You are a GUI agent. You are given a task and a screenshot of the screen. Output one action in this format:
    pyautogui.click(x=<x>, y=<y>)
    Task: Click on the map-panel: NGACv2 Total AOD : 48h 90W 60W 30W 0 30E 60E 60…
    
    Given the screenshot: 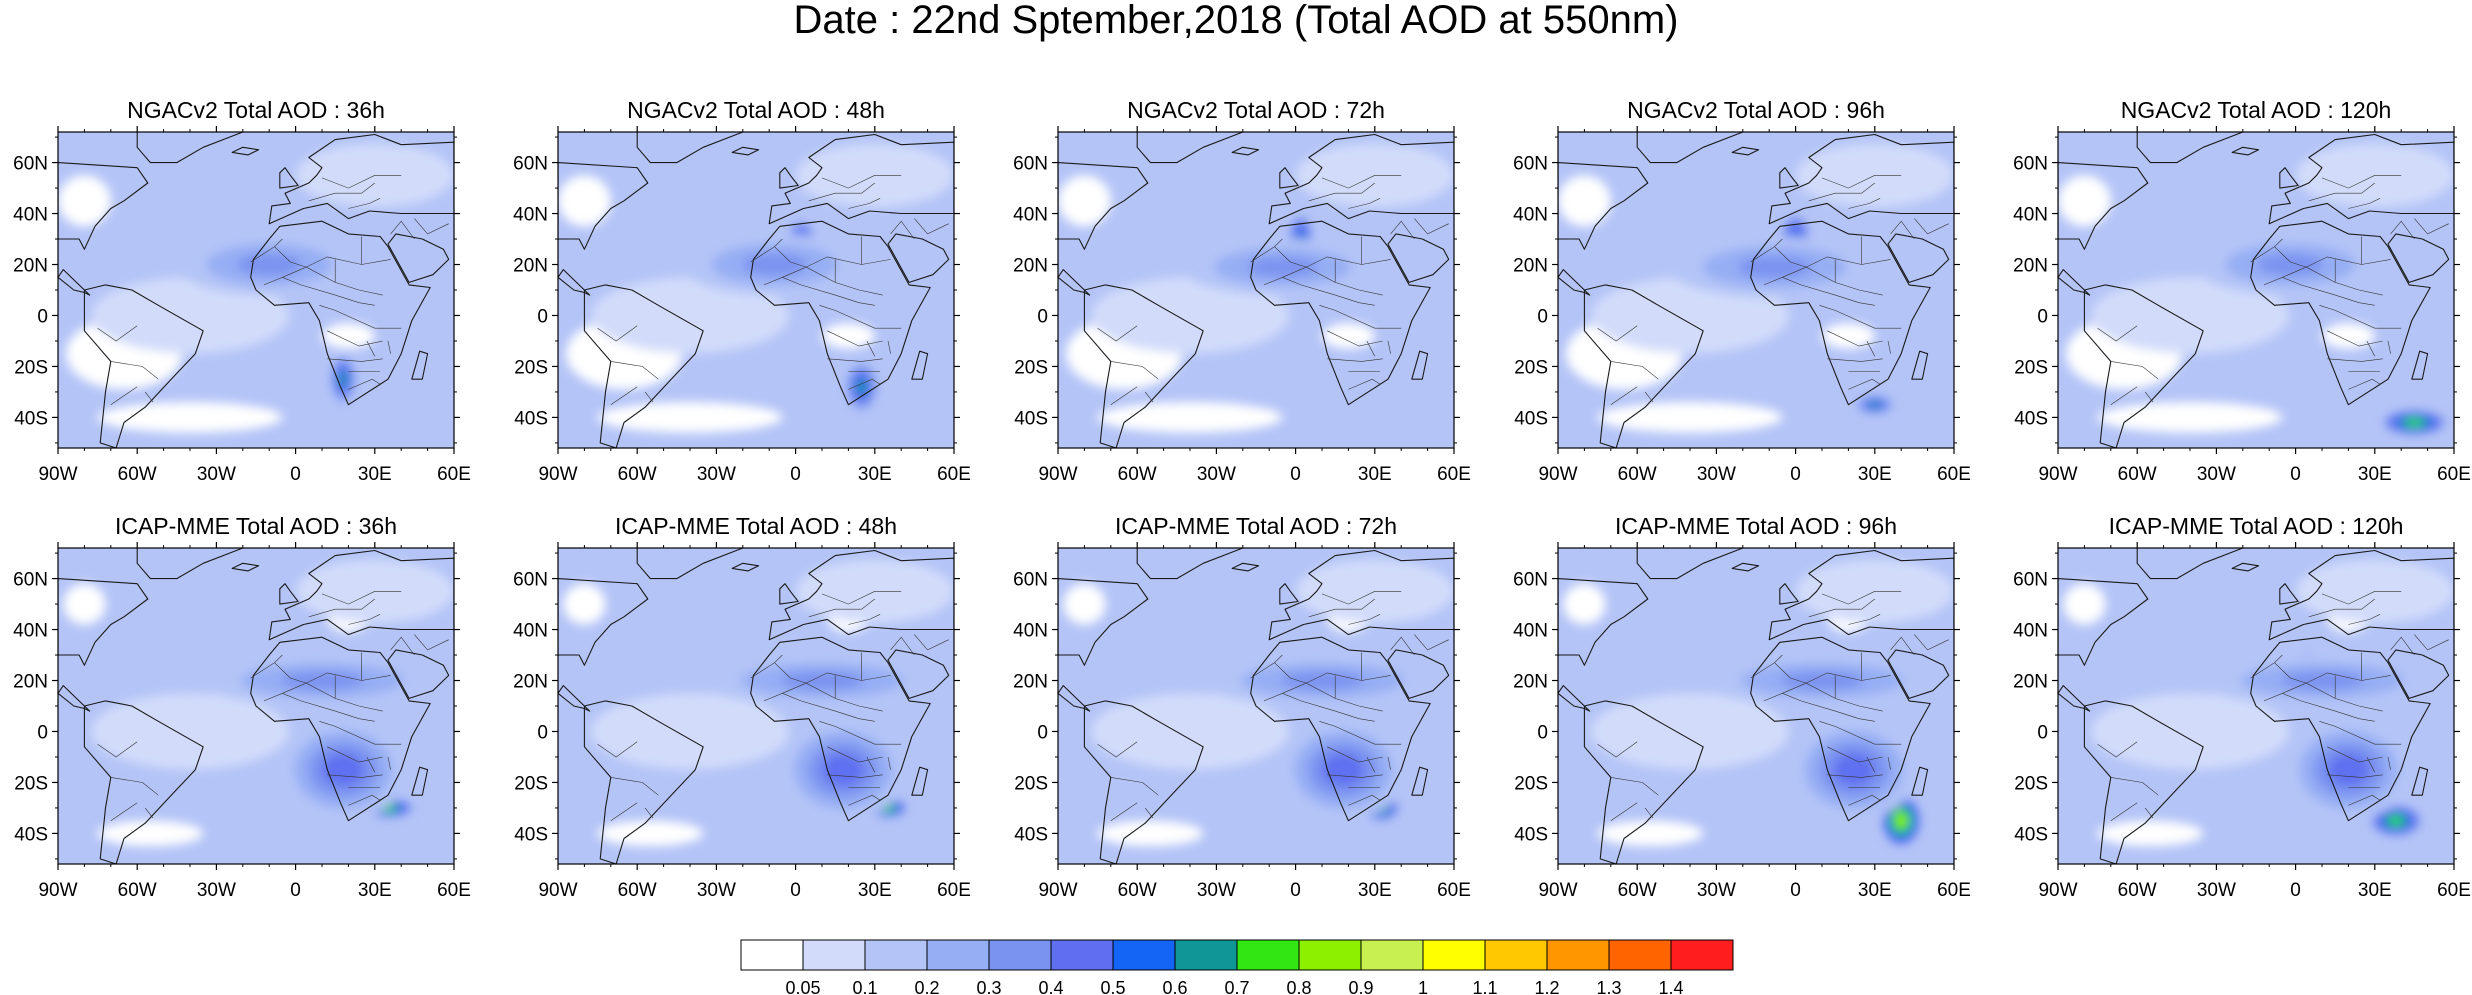 What is the action you would take?
    pyautogui.click(x=742, y=291)
    